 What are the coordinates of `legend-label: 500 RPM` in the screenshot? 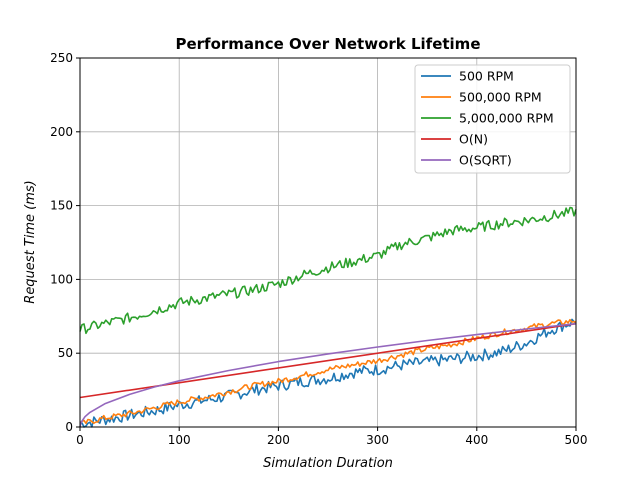 It's located at (486, 76).